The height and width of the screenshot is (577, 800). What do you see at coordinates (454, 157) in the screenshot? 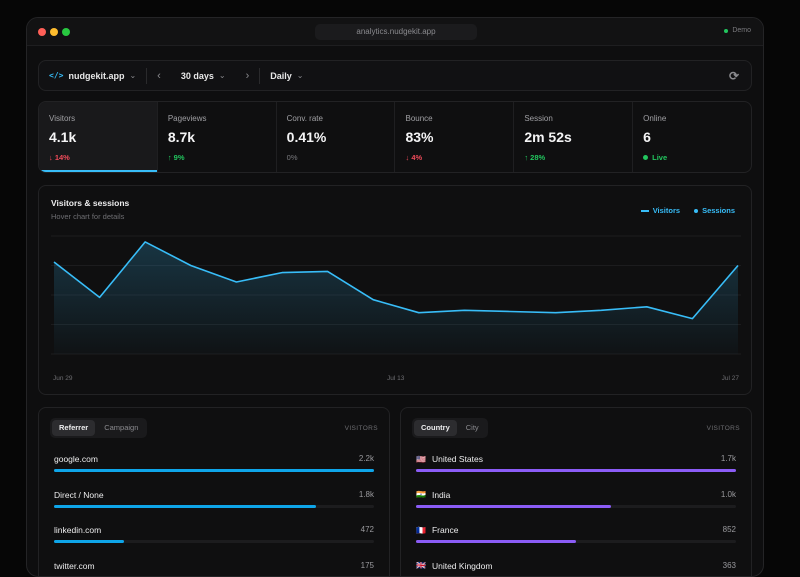
I see `metric-delta: ↓ 4%` at bounding box center [454, 157].